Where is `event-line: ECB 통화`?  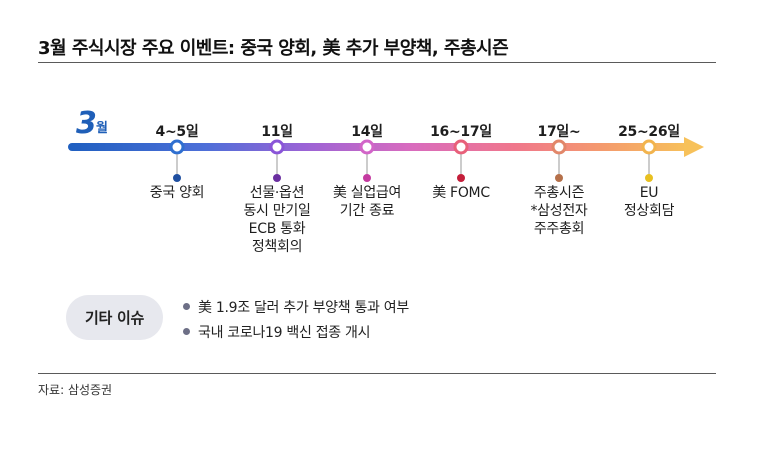 event-line: ECB 통화 is located at coordinates (277, 229).